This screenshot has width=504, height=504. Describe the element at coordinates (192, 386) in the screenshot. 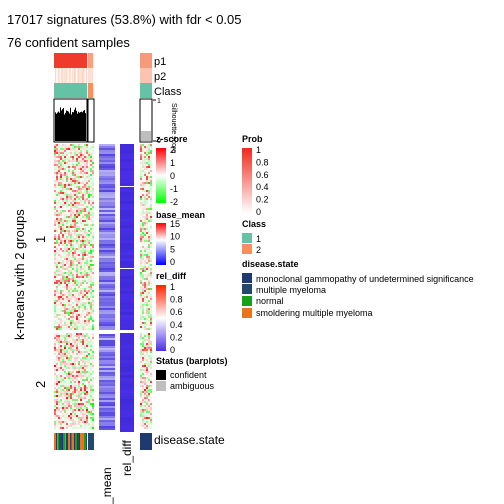

I see `legend-status-ambiguous: ambiguous` at that location.